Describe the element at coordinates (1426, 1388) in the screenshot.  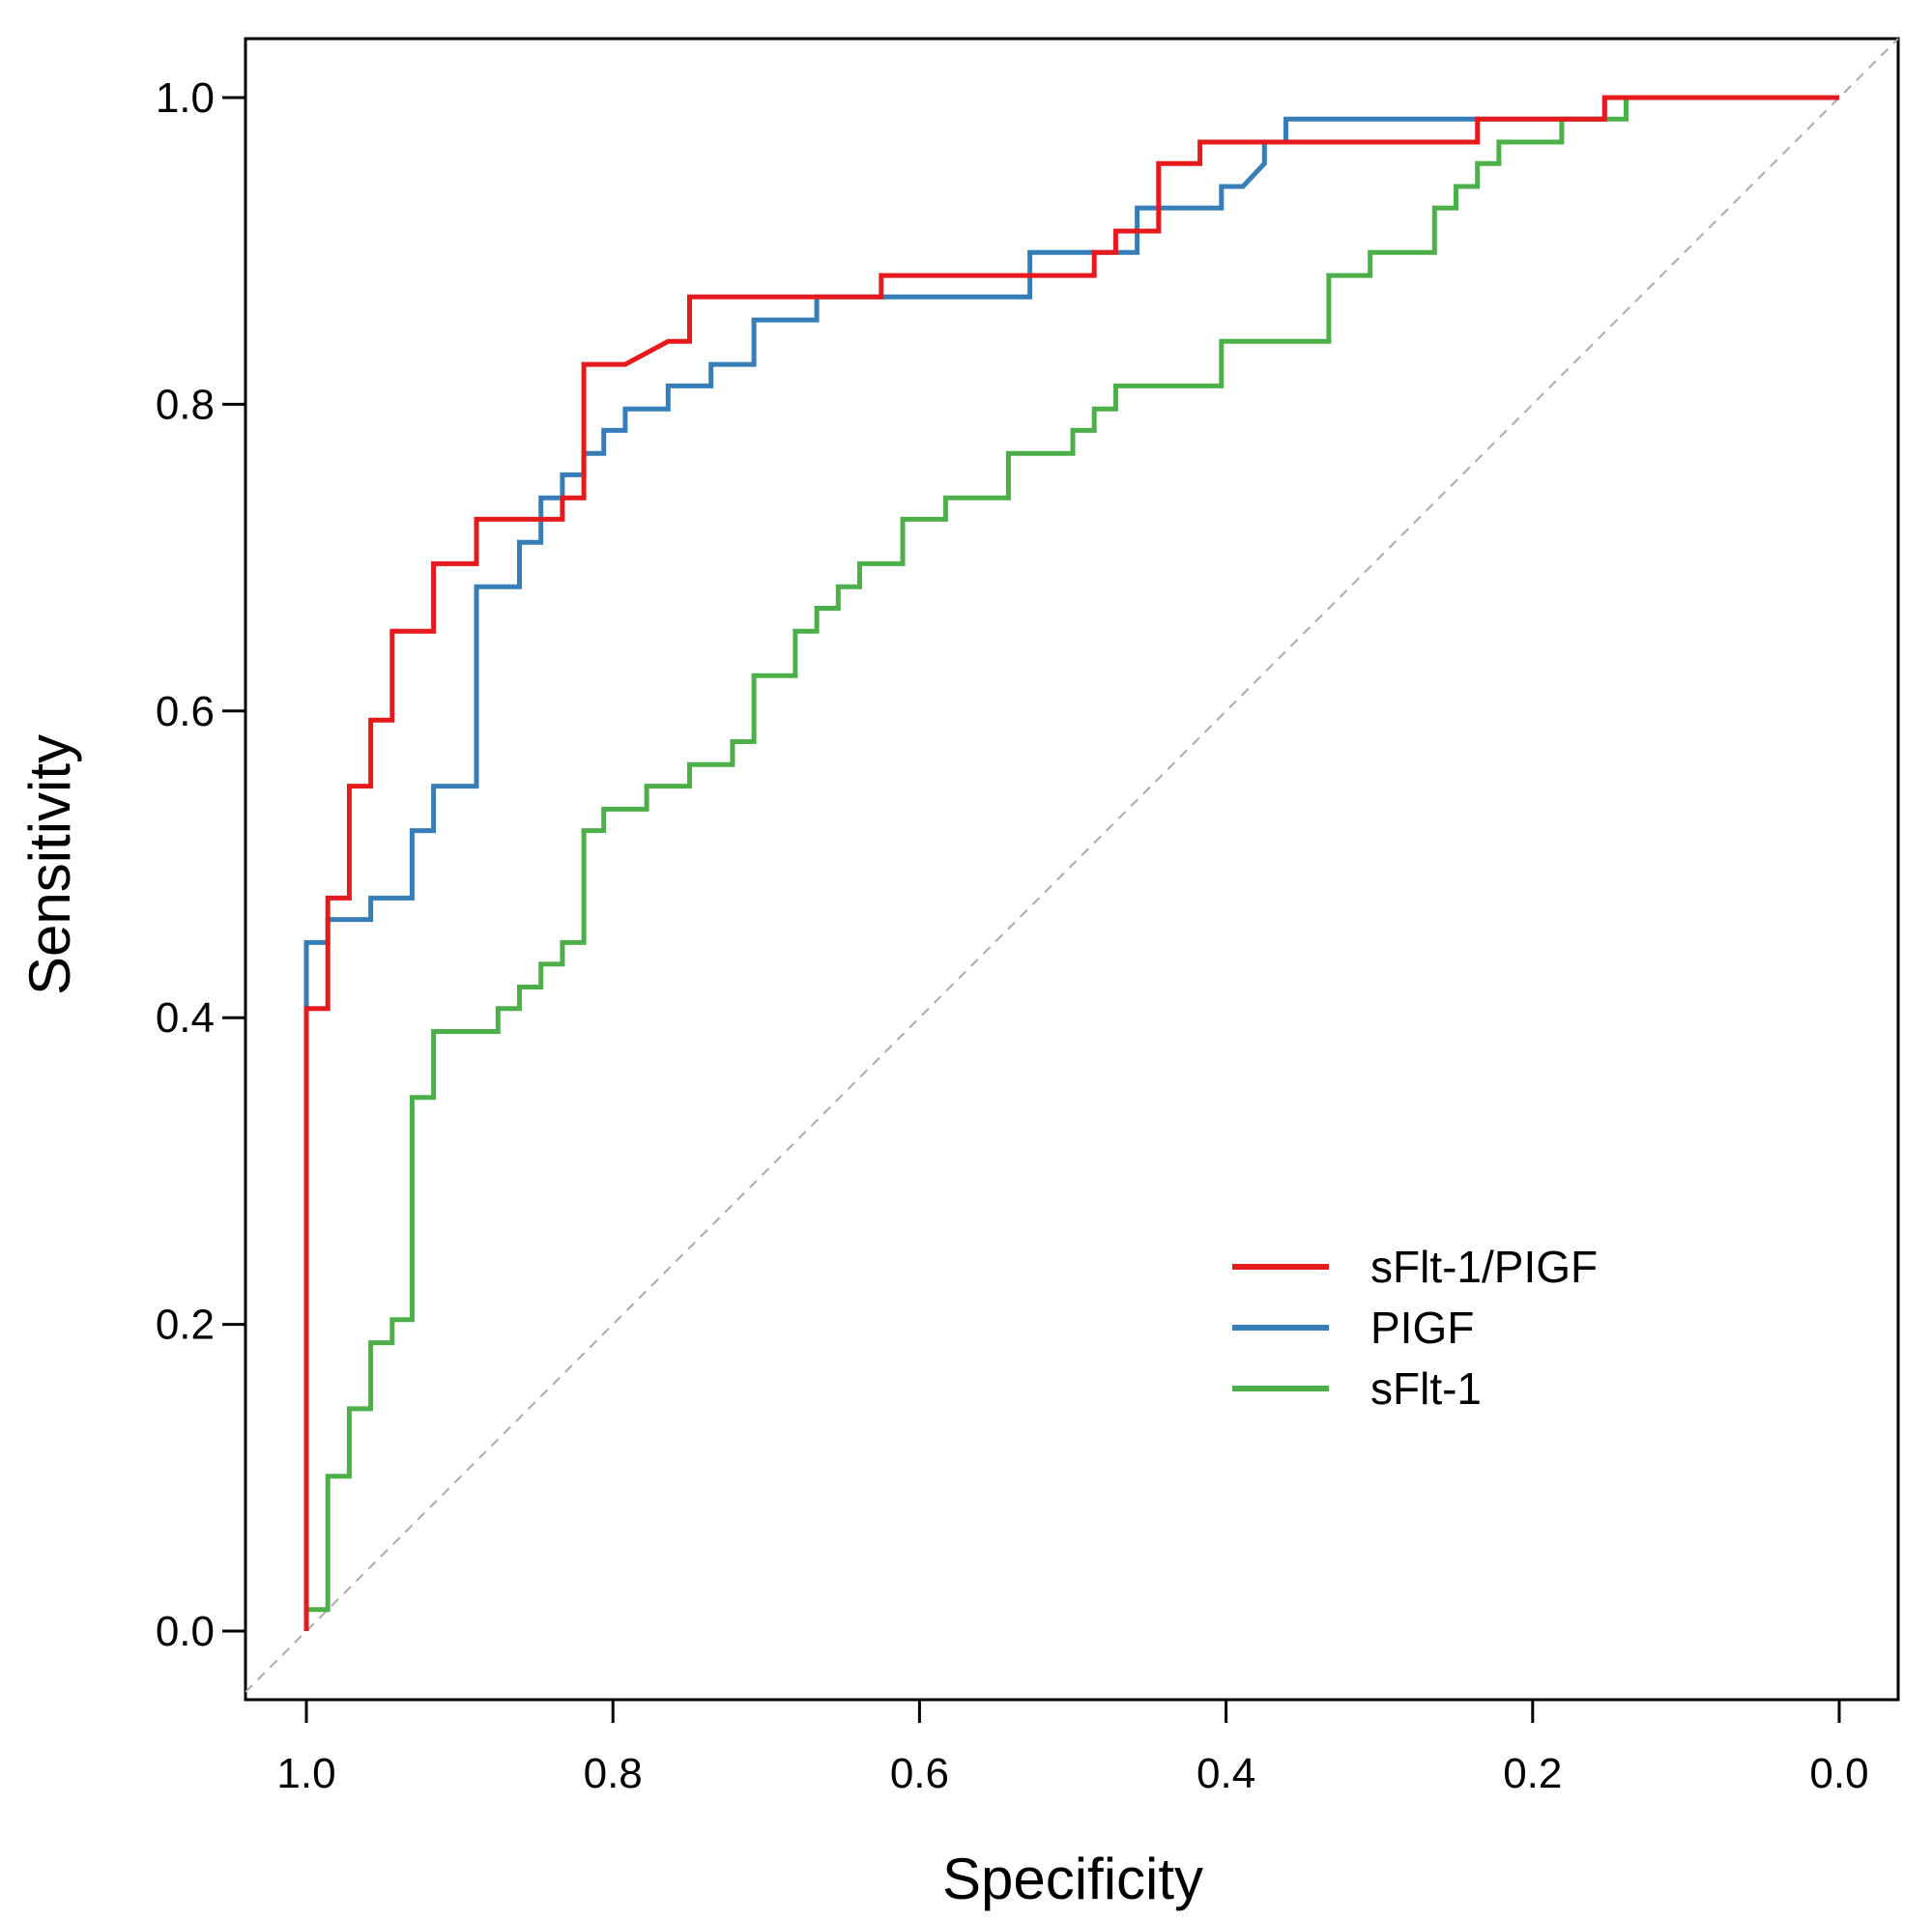
I see `legend-label-sflt1: sFlt-1` at that location.